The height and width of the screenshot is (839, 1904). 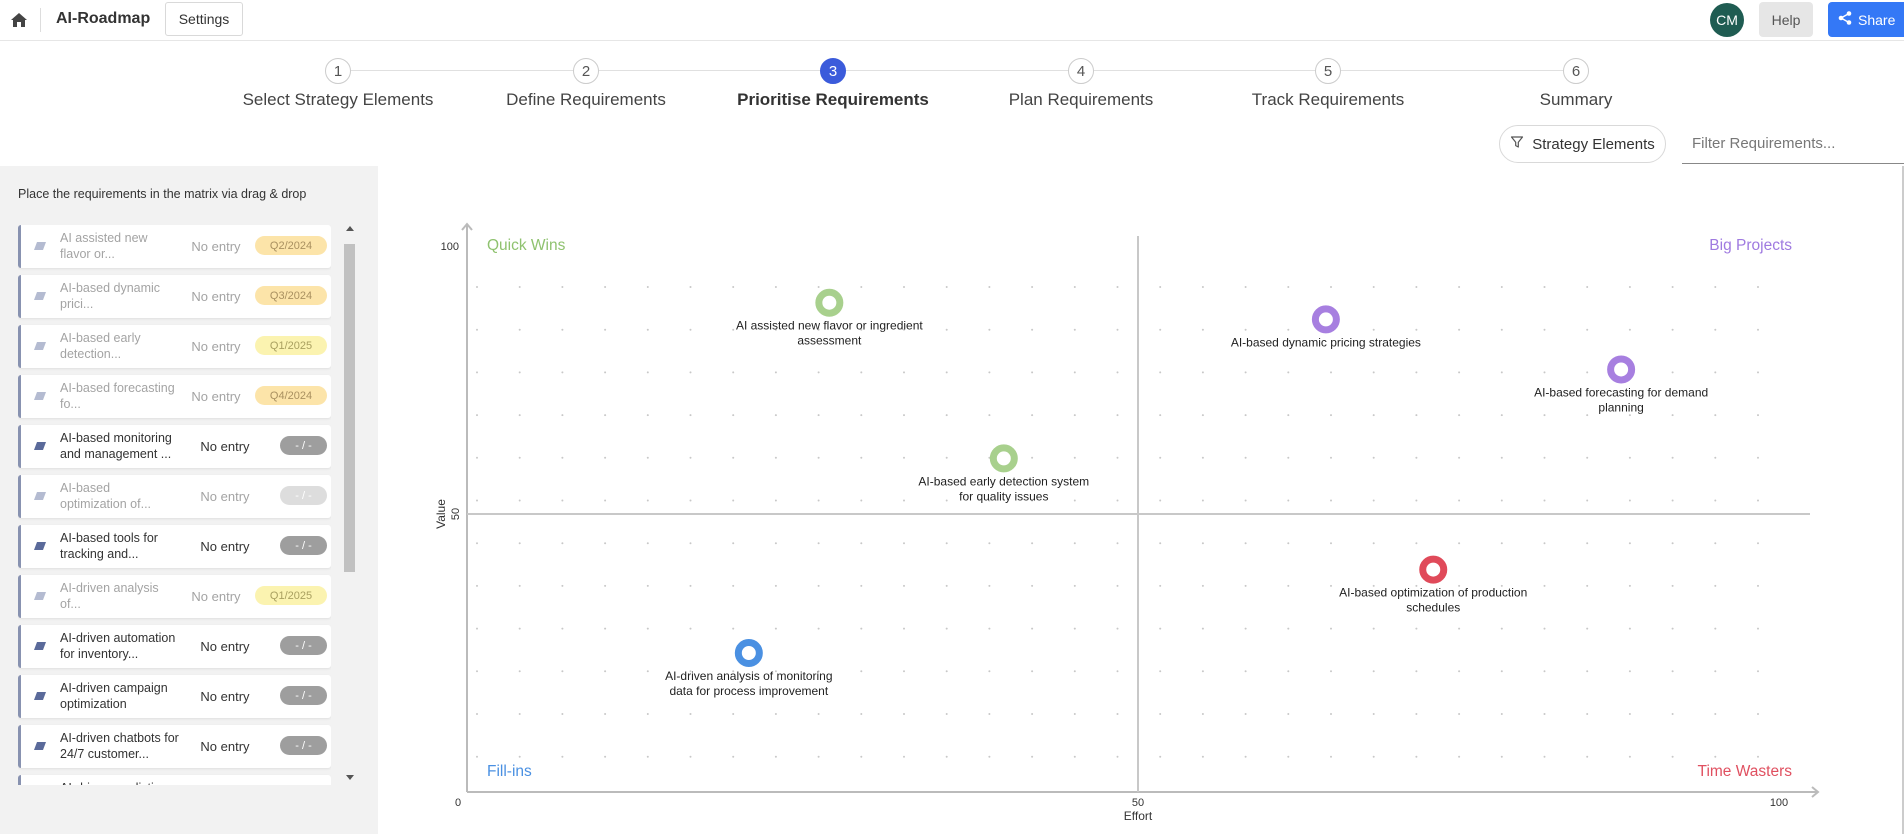 What do you see at coordinates (1845, 19) in the screenshot?
I see `share-icon` at bounding box center [1845, 19].